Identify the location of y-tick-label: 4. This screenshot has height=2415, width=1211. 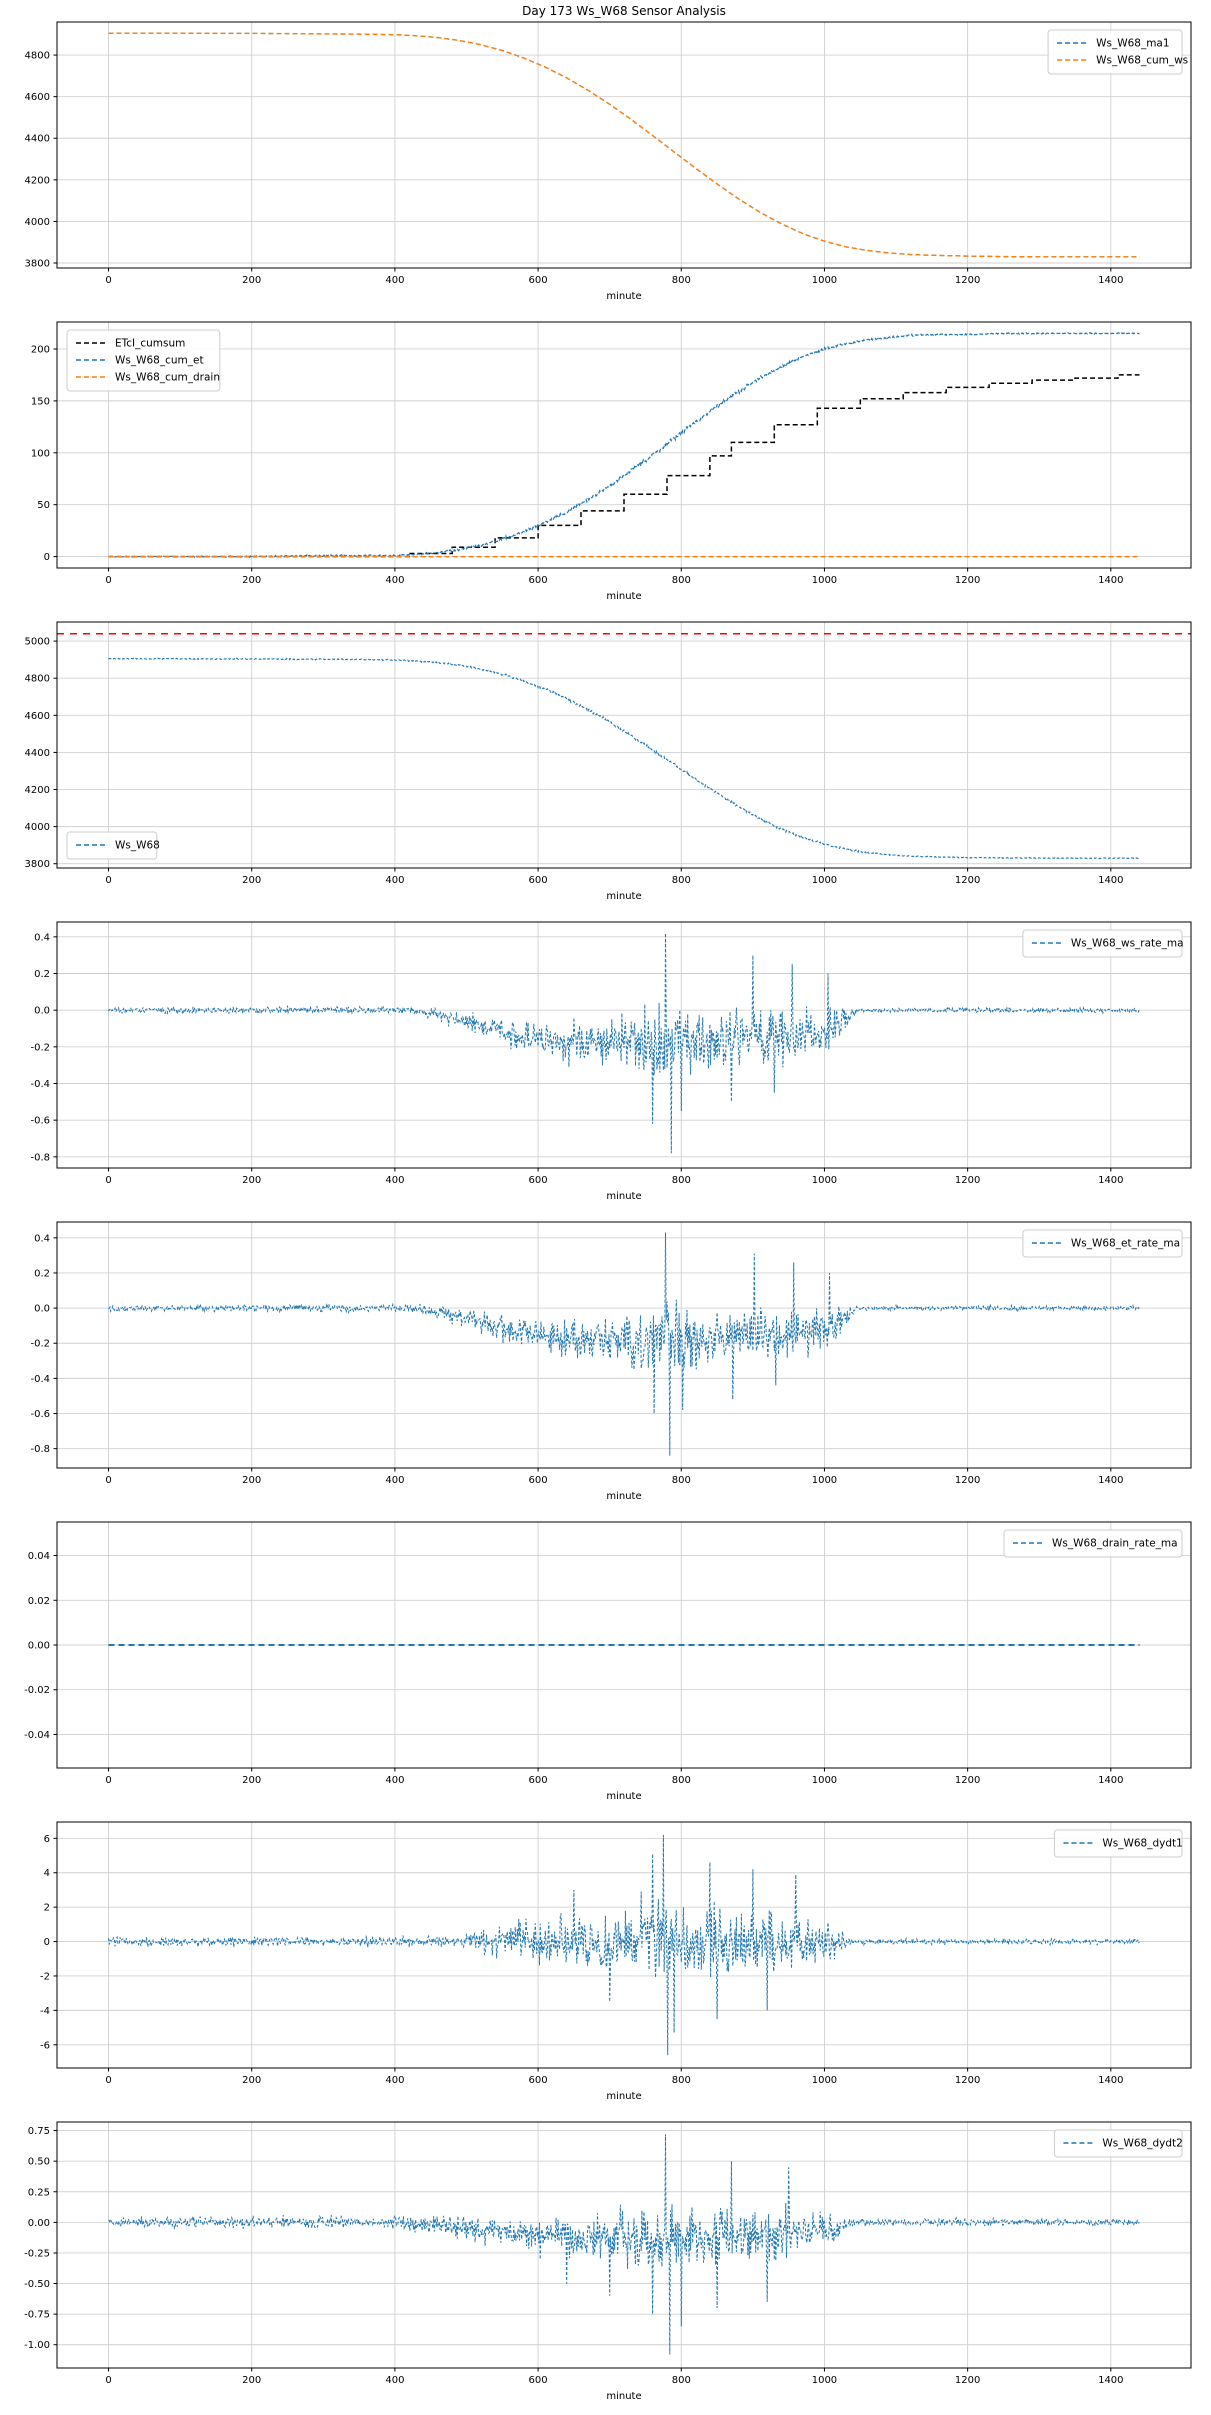
(47, 1873).